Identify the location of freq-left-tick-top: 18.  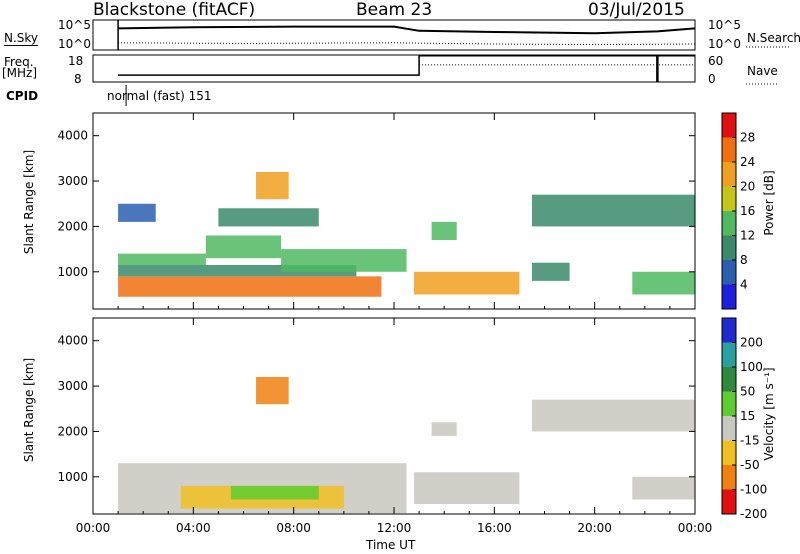
(76, 61).